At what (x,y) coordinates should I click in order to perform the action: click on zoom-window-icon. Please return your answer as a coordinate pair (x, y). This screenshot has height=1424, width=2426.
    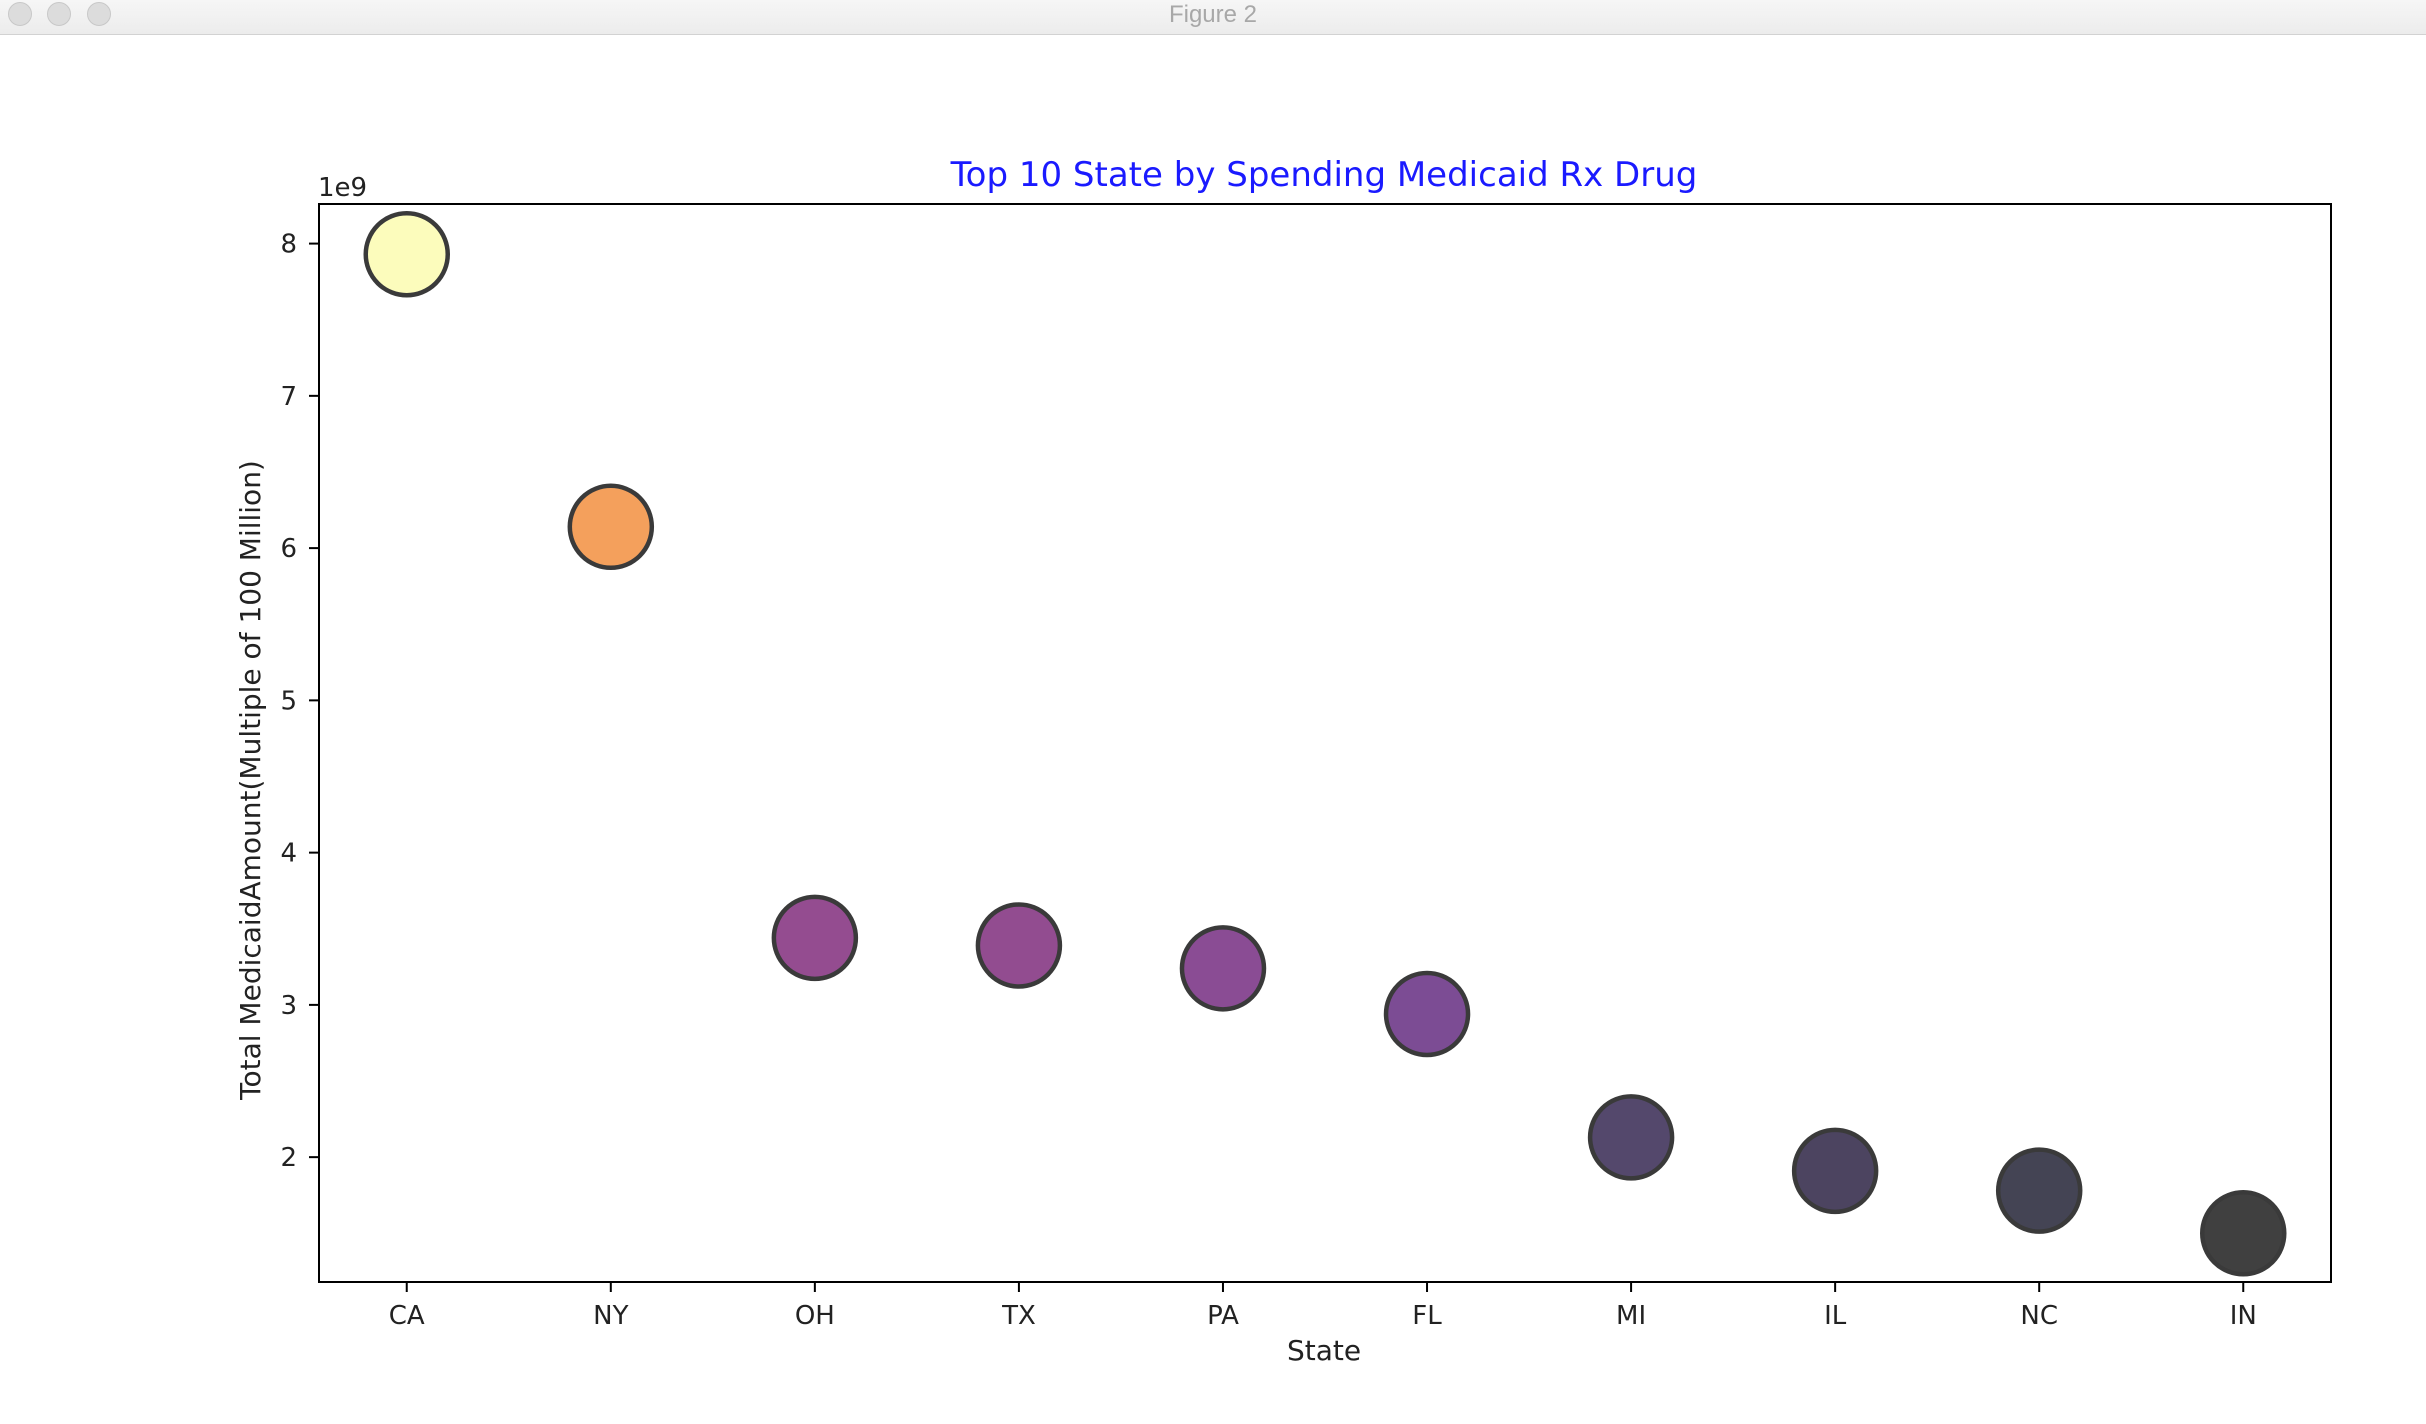
    Looking at the image, I should click on (99, 14).